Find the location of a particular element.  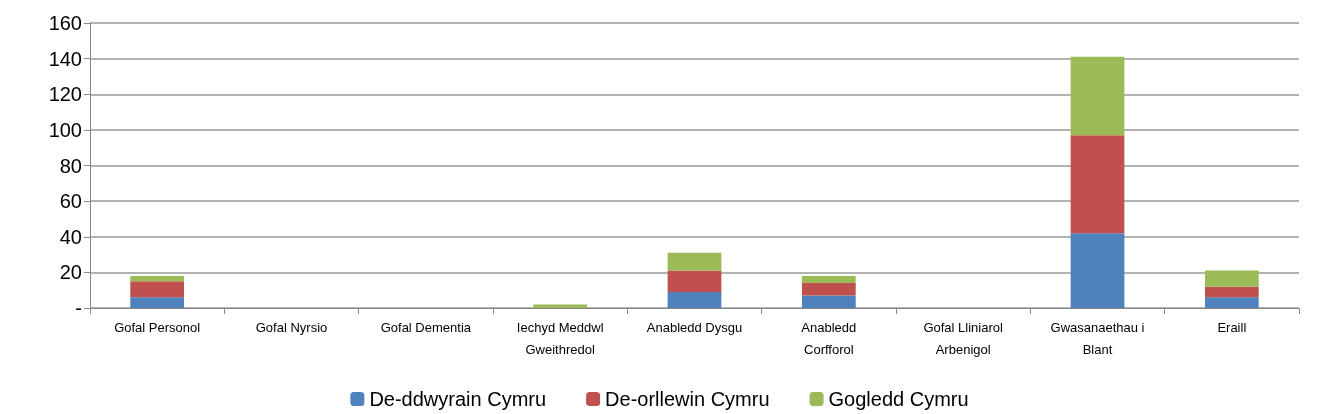

legend-label: Gogledd Cymru is located at coordinates (898, 399).